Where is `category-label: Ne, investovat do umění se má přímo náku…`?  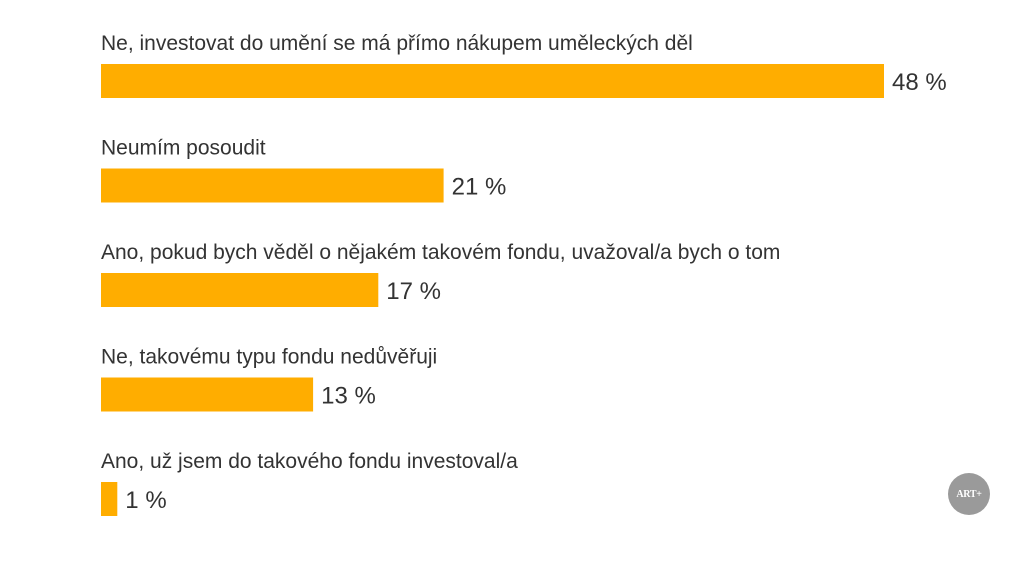
category-label: Ne, investovat do umění se má přímo náku… is located at coordinates (397, 43).